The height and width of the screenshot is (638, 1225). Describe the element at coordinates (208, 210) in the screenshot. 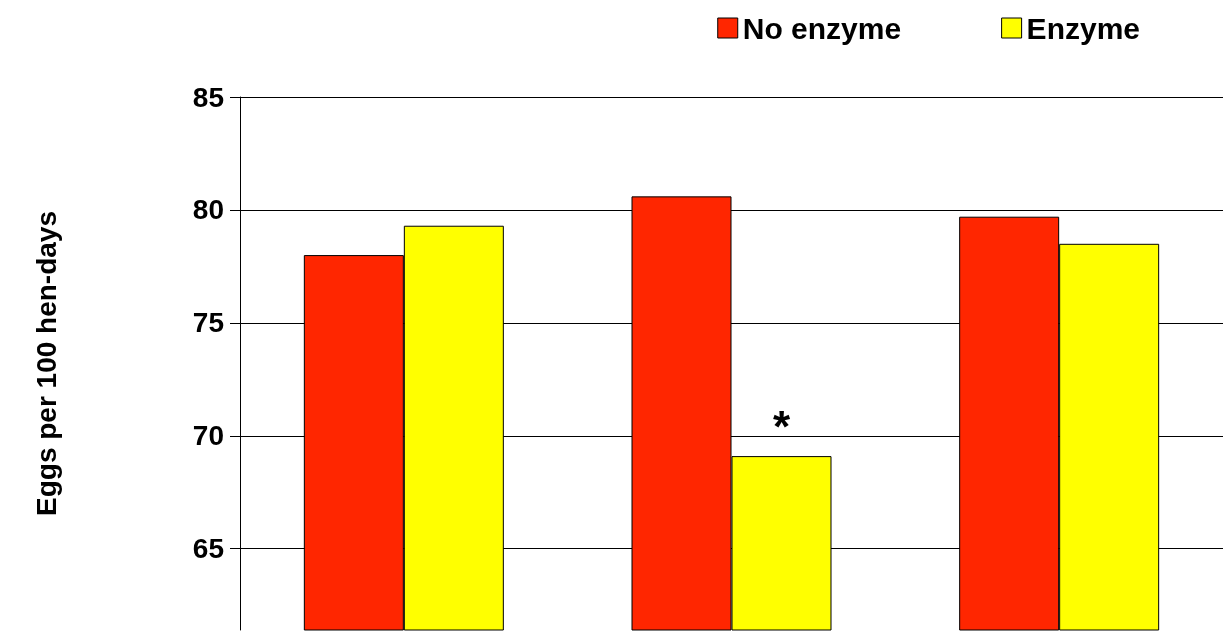

I see `y-tick-label: 80` at that location.